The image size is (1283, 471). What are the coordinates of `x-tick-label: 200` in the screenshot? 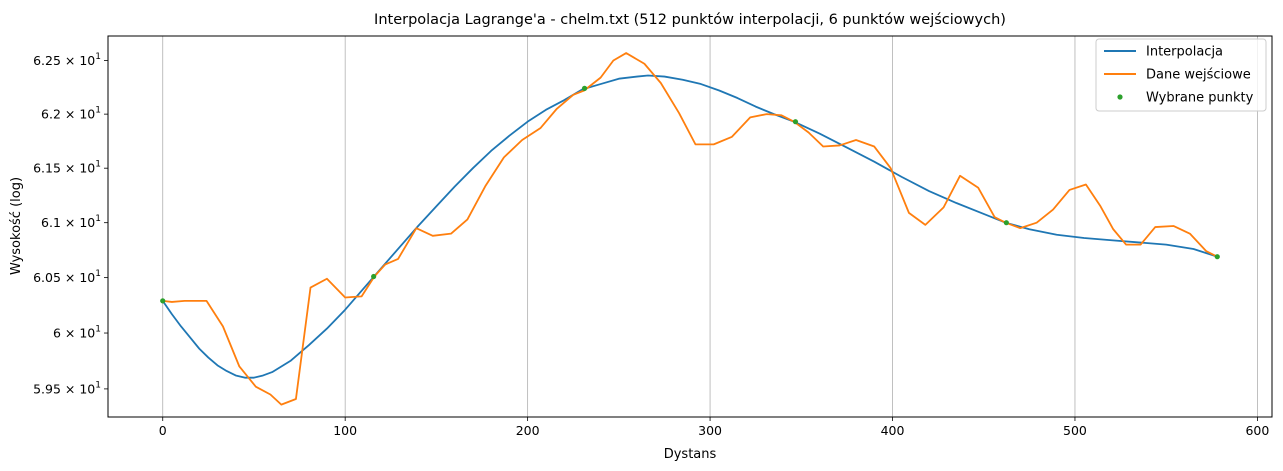 It's located at (528, 430).